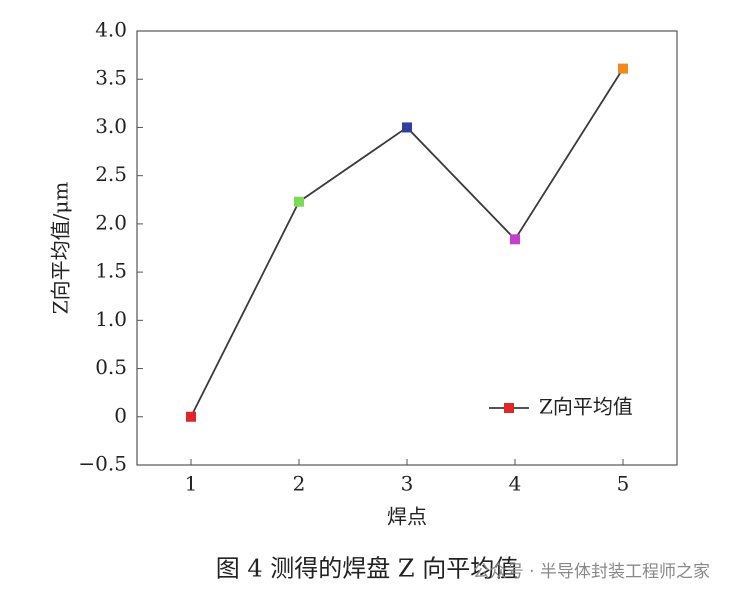 The image size is (734, 600). I want to click on x-tick-label: 2, so click(299, 484).